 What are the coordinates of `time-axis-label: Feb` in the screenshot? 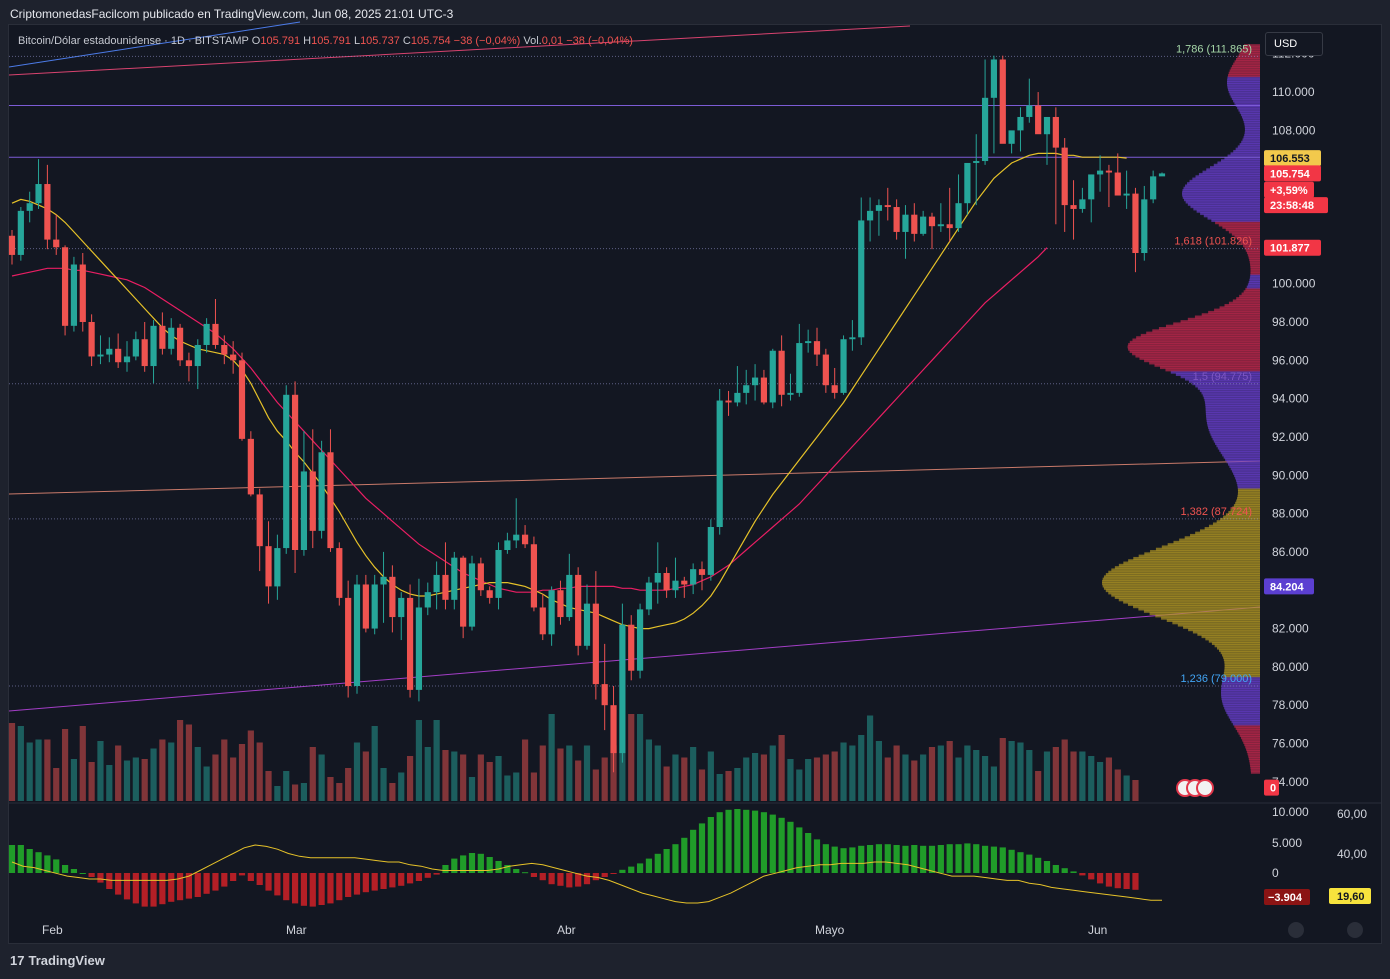 It's located at (52, 930).